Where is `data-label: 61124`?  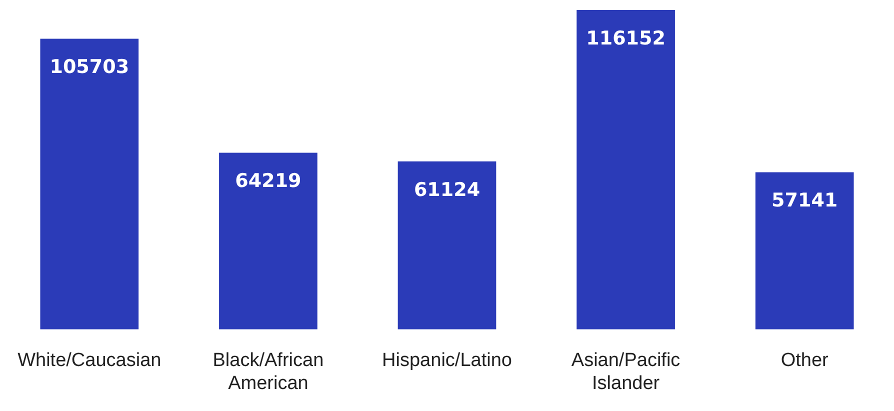
data-label: 61124 is located at coordinates (447, 189).